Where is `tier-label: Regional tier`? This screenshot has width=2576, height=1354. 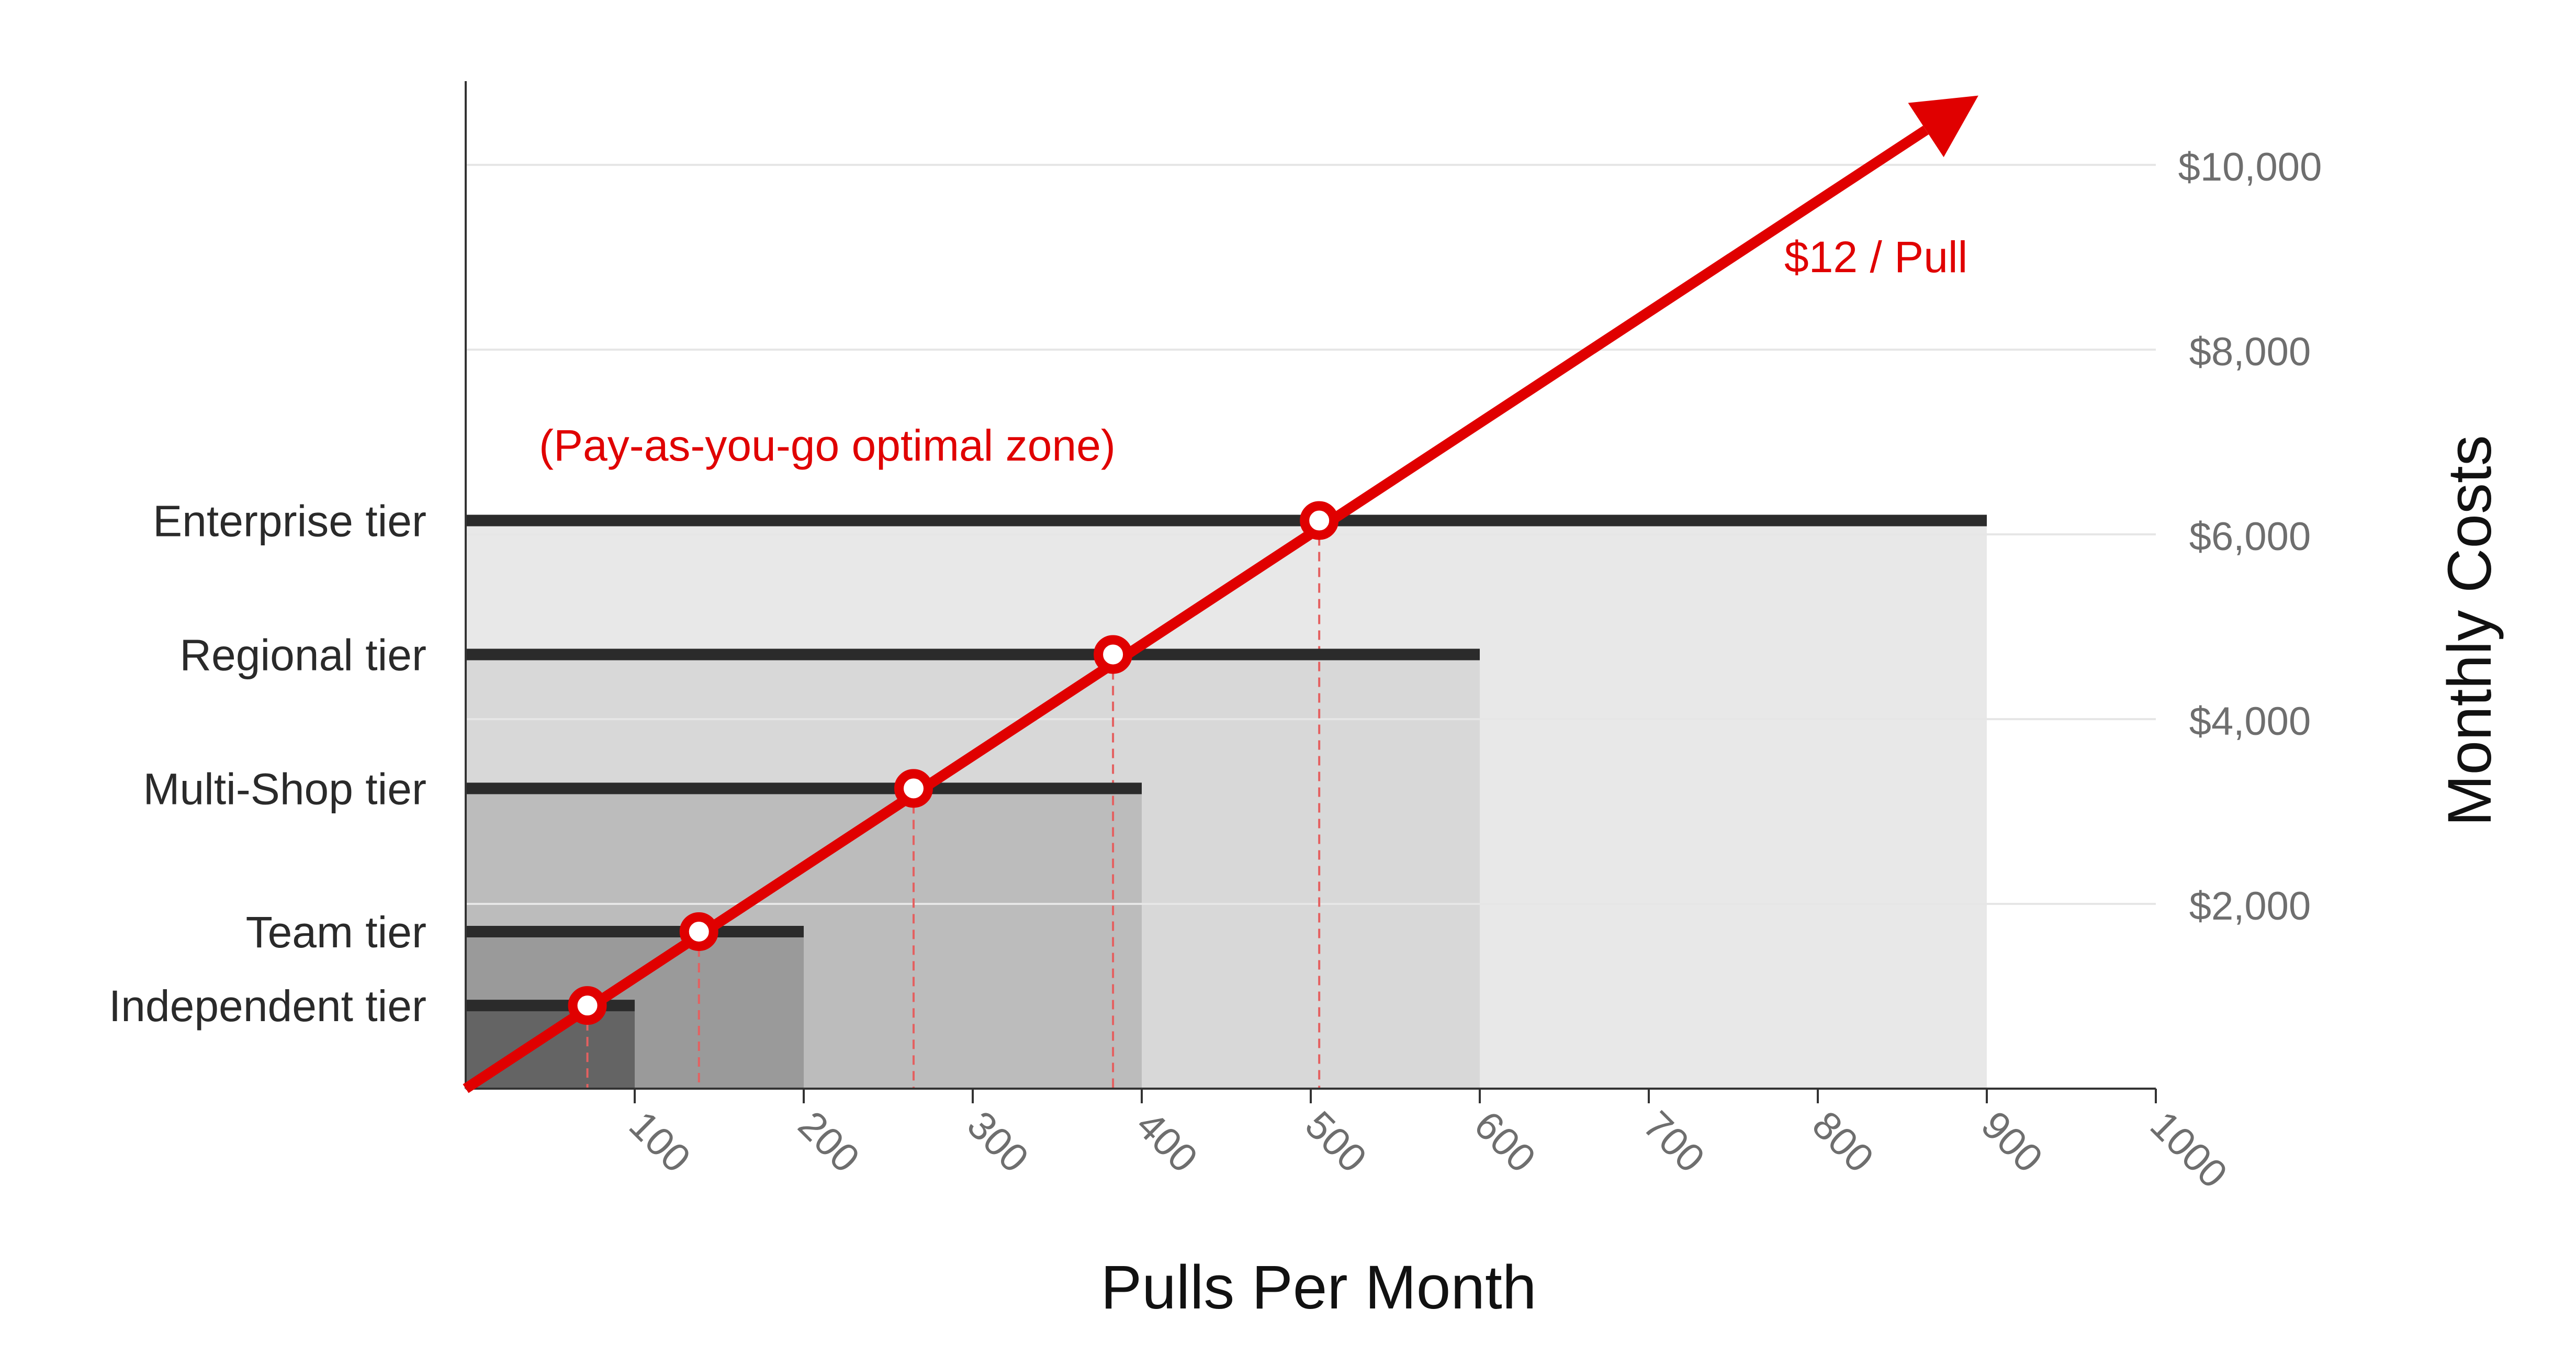 tier-label: Regional tier is located at coordinates (302, 654).